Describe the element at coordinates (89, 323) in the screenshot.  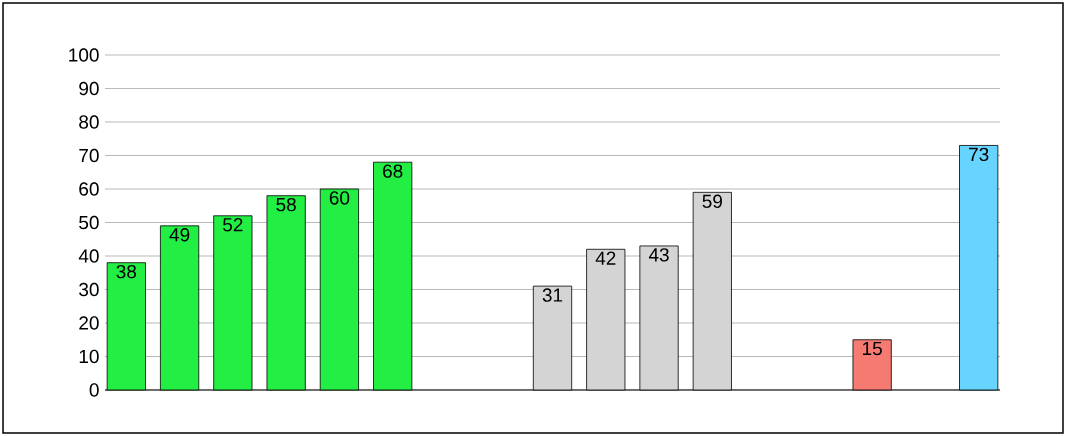
I see `y-tick-label: 20` at that location.